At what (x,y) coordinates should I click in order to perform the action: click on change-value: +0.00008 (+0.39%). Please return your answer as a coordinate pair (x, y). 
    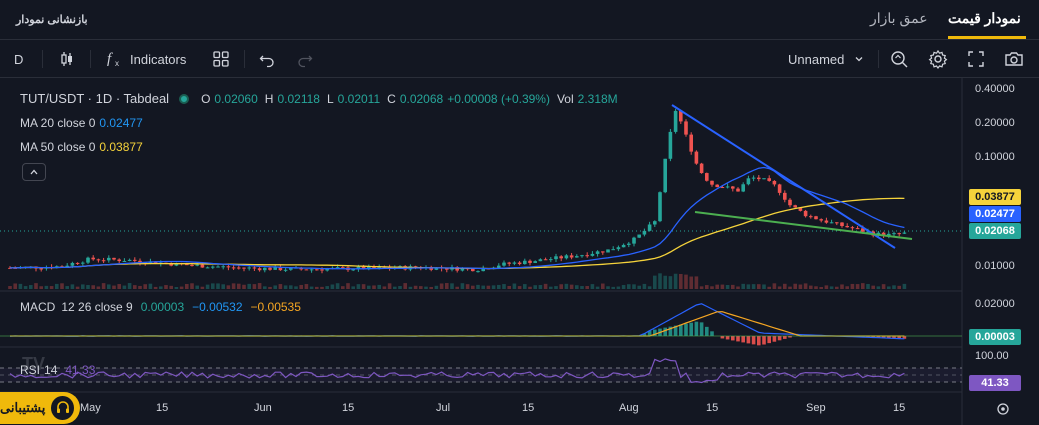
    Looking at the image, I should click on (498, 98).